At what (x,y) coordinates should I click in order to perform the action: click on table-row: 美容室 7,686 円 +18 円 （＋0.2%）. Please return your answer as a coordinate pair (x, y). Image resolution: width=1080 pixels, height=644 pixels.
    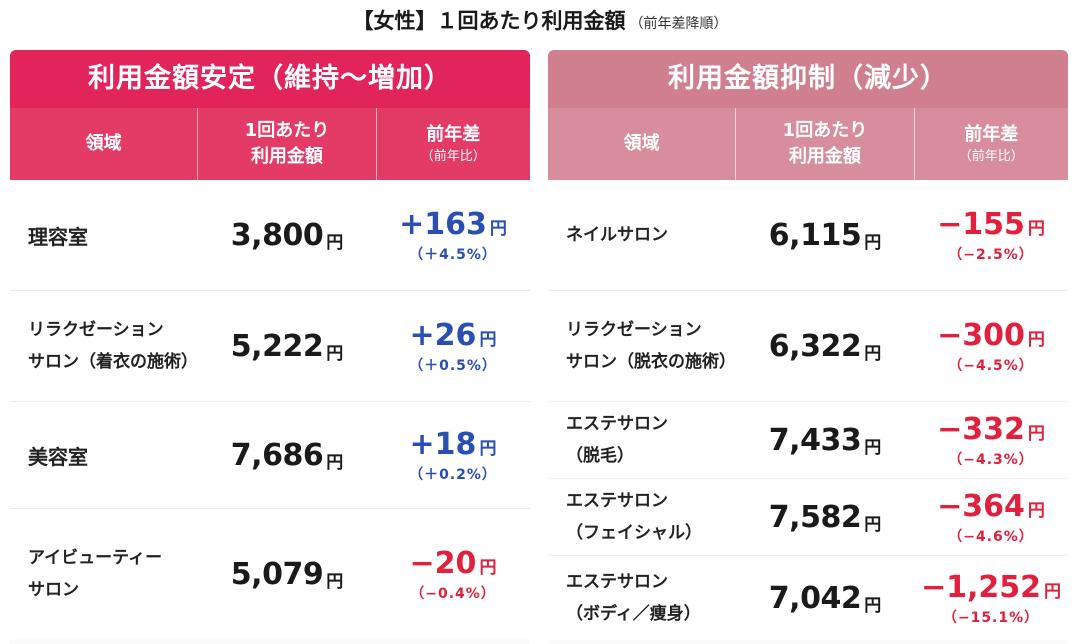
    Looking at the image, I should click on (270, 454).